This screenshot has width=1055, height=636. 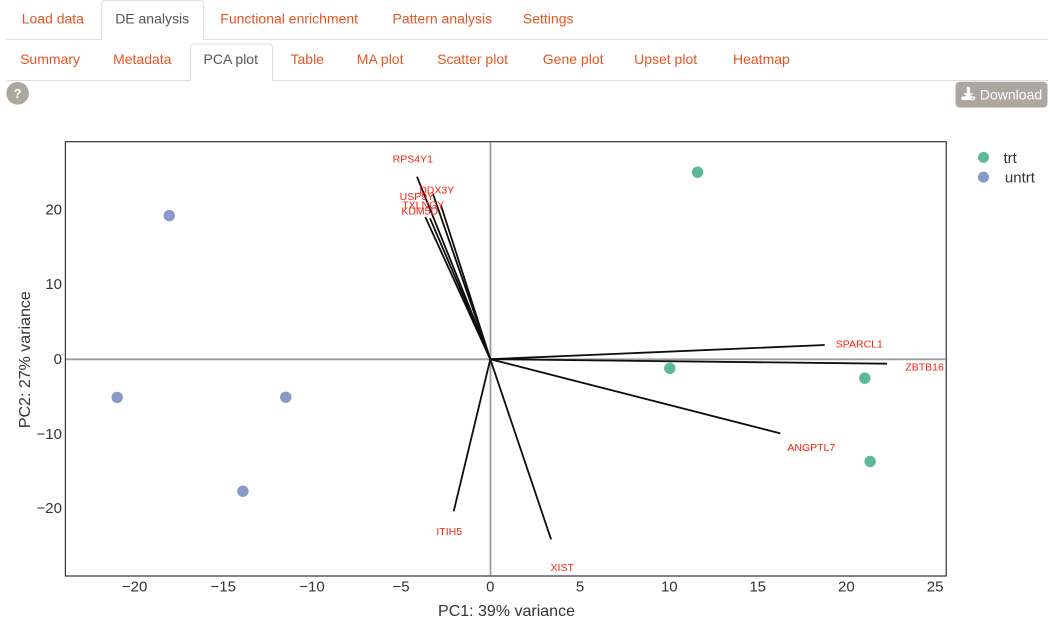 What do you see at coordinates (380, 59) in the screenshot?
I see `svg-text: MA plot` at bounding box center [380, 59].